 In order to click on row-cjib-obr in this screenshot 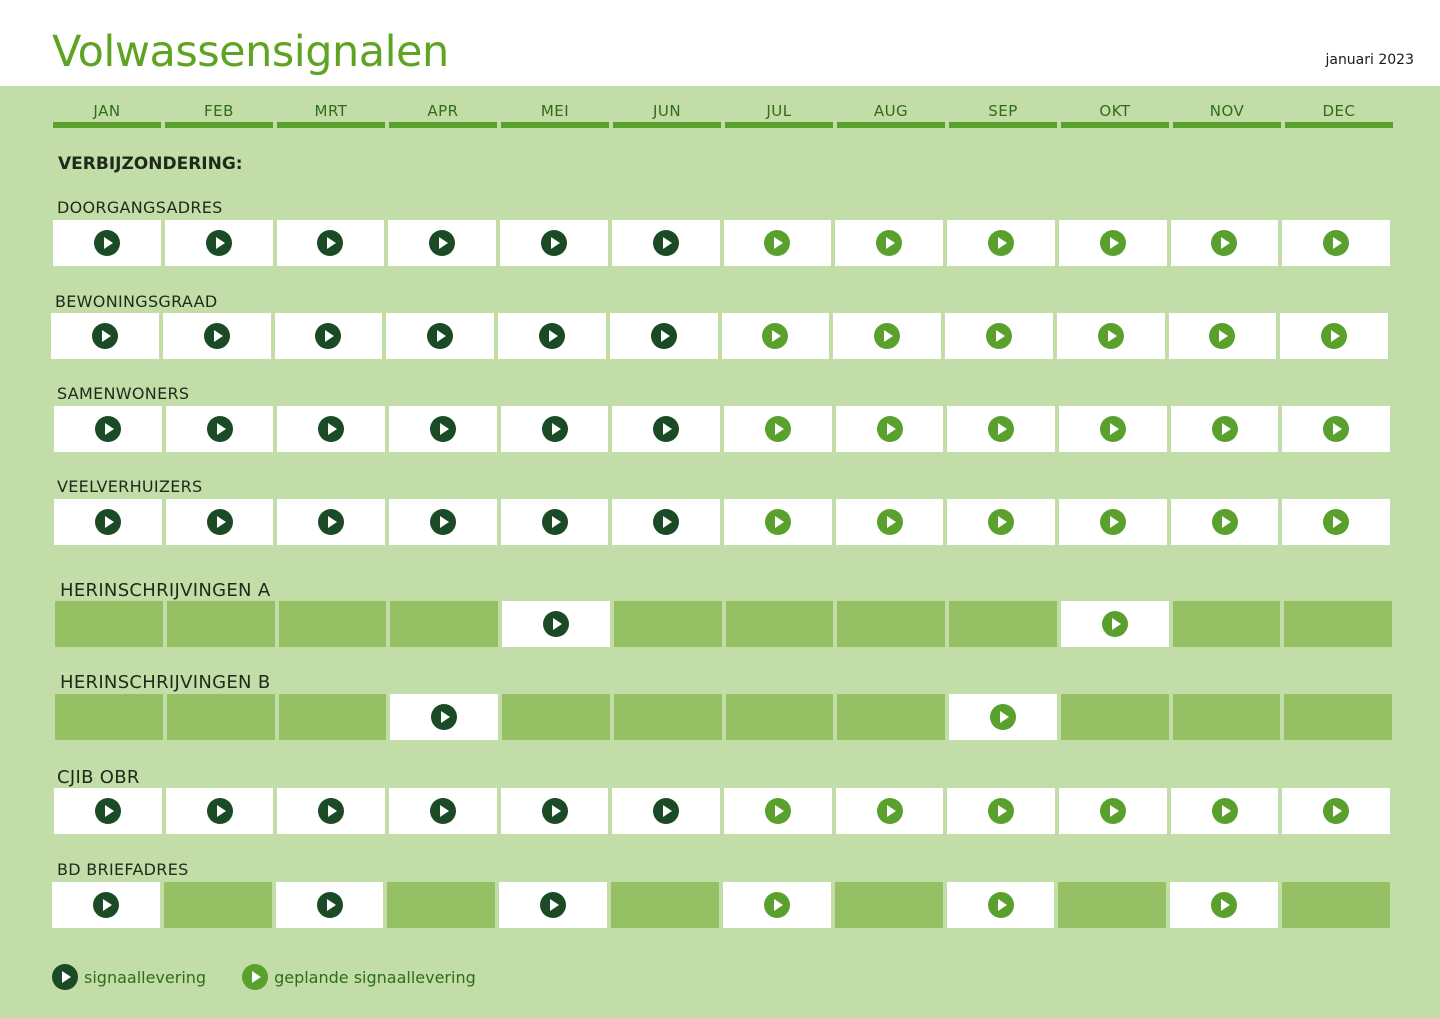, I will do `click(722, 811)`.